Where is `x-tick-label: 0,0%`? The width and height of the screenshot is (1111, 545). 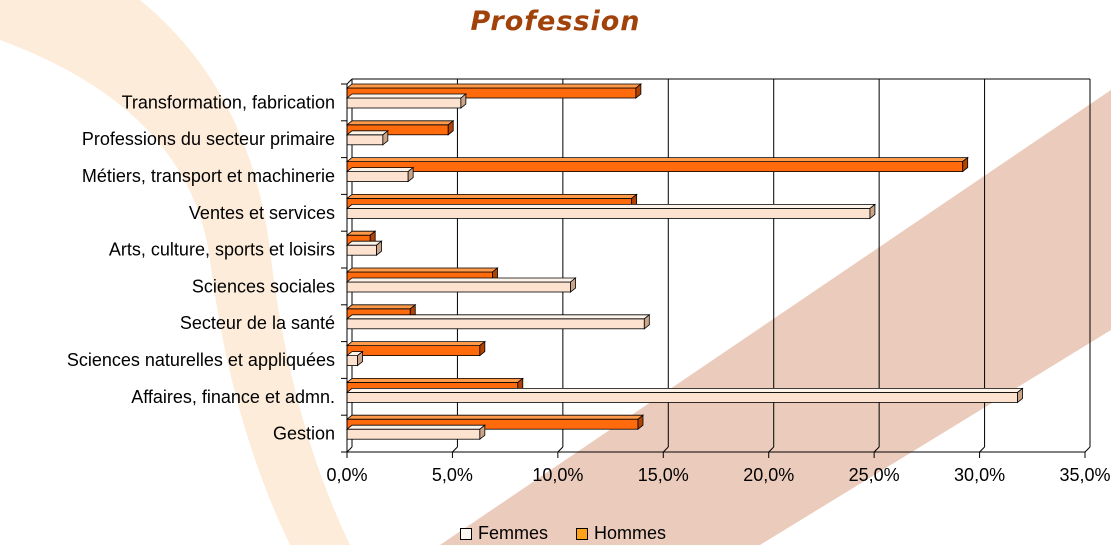
x-tick-label: 0,0% is located at coordinates (346, 475).